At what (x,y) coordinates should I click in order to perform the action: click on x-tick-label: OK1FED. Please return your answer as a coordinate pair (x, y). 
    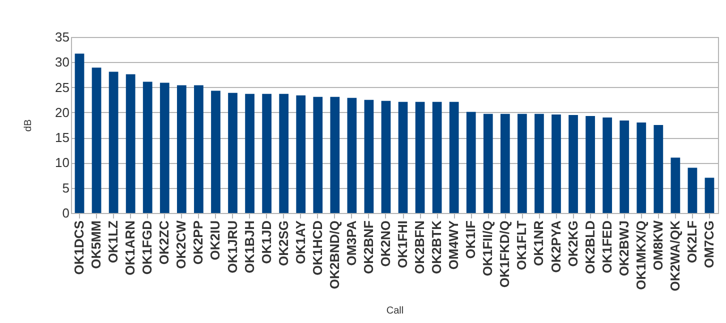
    Looking at the image, I should click on (606, 247).